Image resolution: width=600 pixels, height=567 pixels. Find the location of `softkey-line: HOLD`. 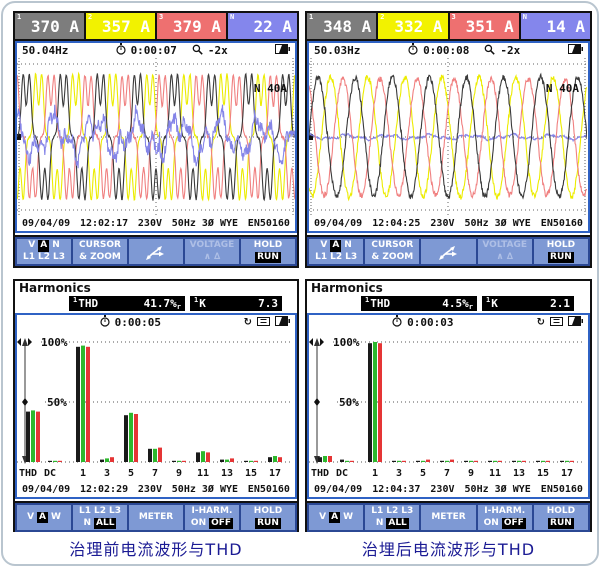

softkey-line: HOLD is located at coordinates (268, 245).